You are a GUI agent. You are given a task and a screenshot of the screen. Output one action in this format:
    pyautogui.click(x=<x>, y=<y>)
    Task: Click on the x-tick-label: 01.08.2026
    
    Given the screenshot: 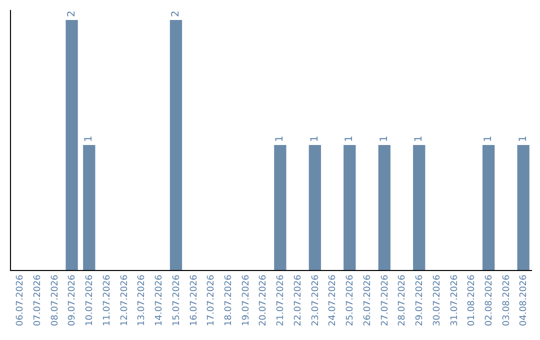 What is the action you would take?
    pyautogui.click(x=472, y=300)
    